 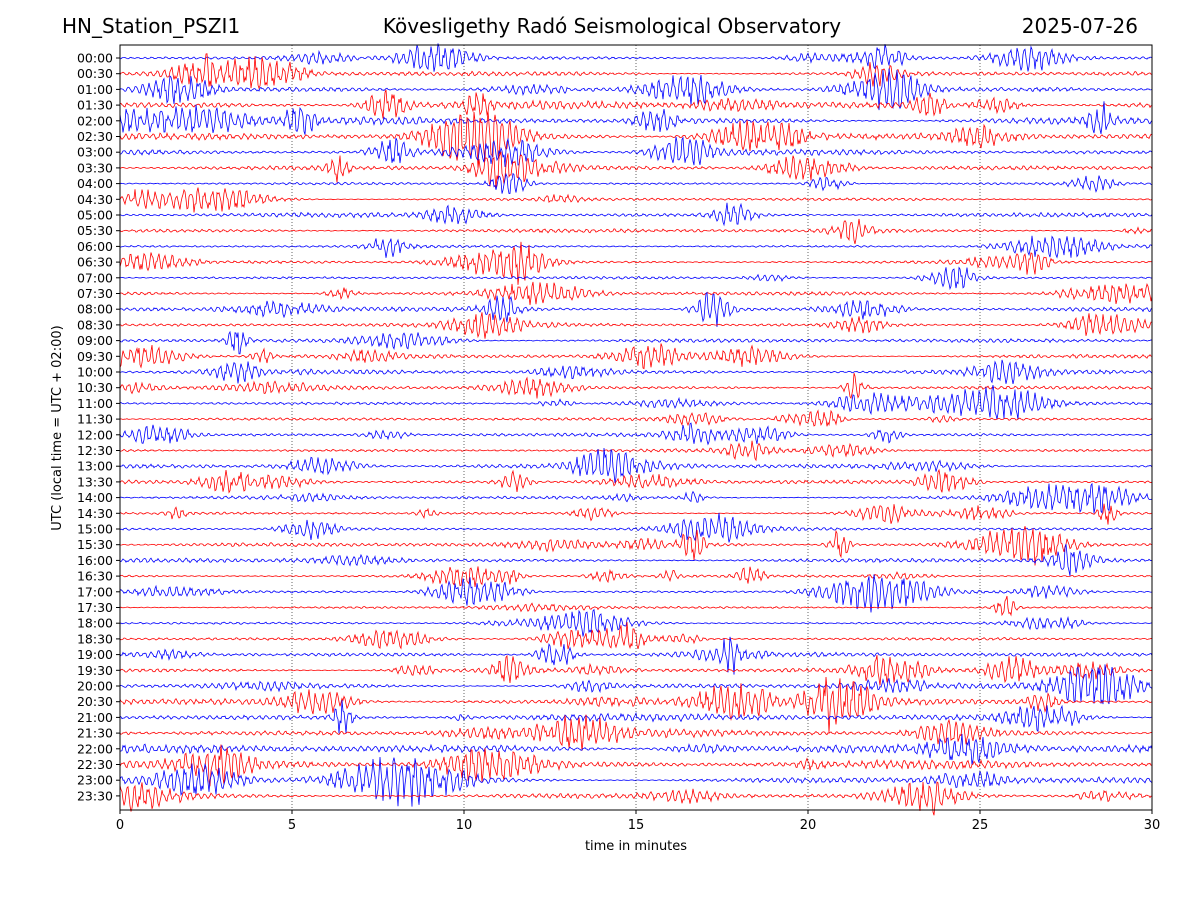 What do you see at coordinates (95, 120) in the screenshot?
I see `y-tick-label: 02:00` at bounding box center [95, 120].